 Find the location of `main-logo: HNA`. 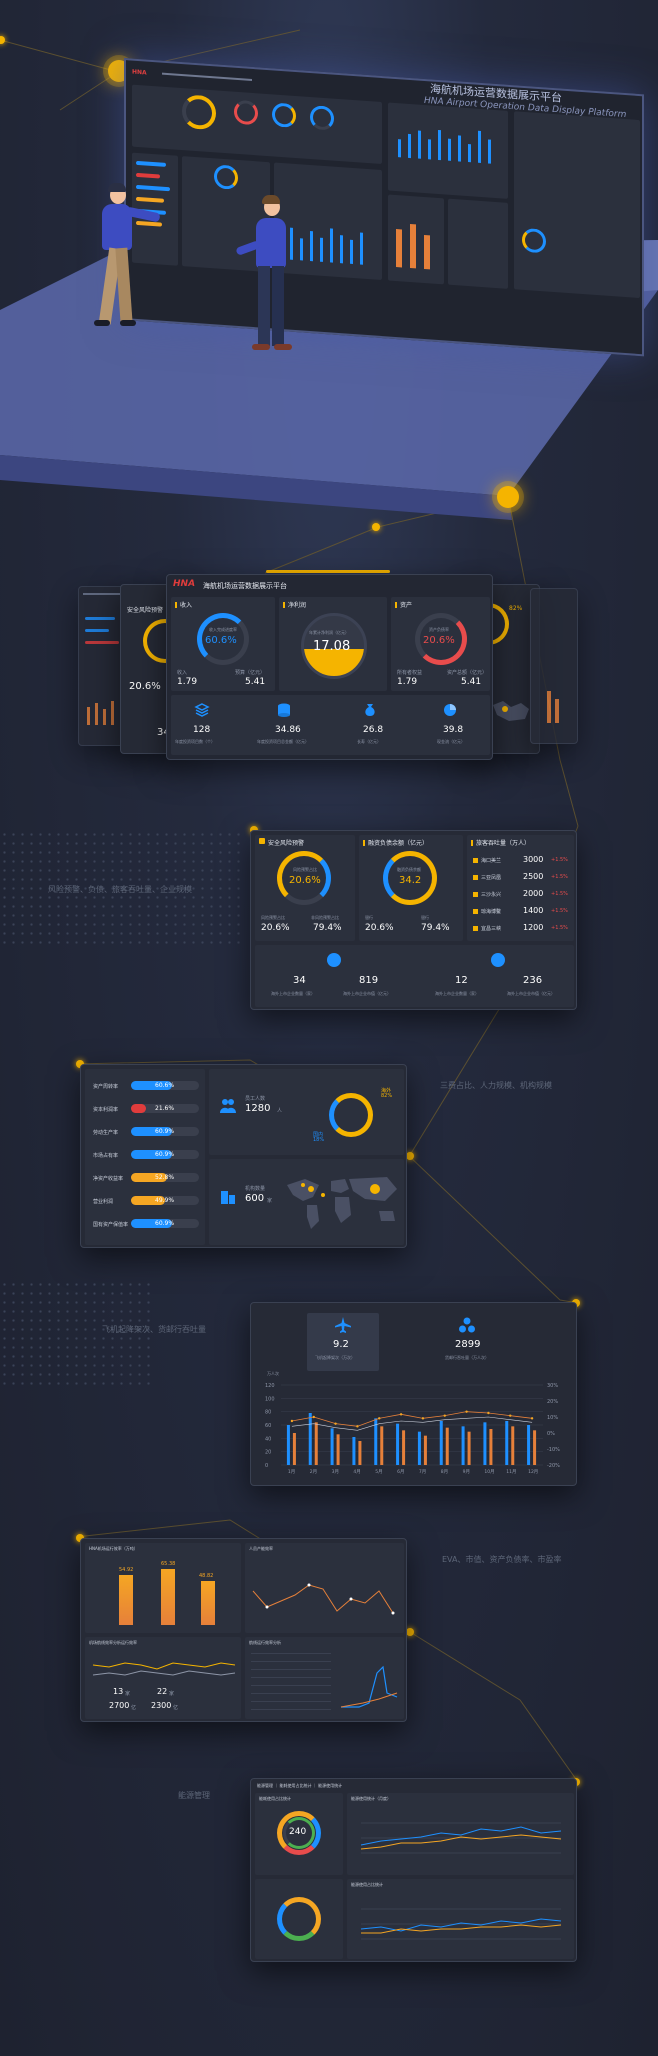

main-logo: HNA is located at coordinates (184, 584).